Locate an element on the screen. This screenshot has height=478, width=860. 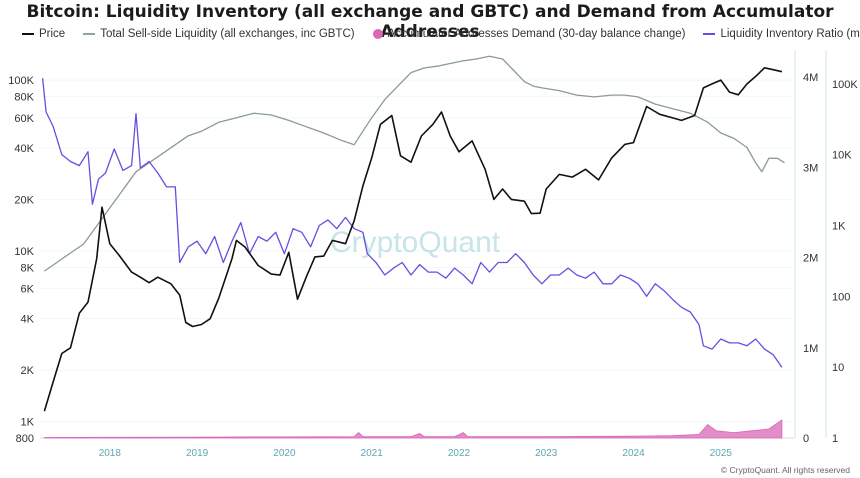
liquidity-axis: 4M 3M 2M 1M 0 is located at coordinates (810, 258).